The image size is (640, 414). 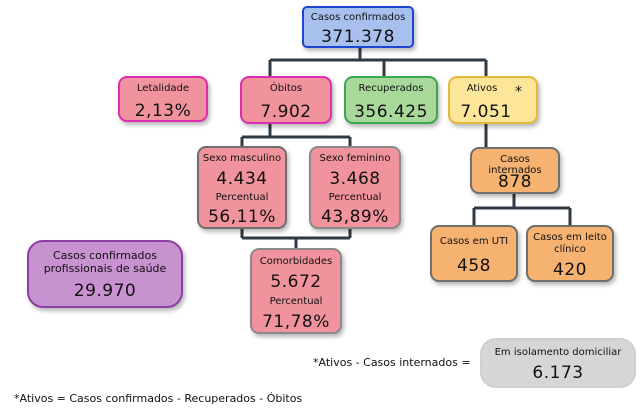 I want to click on ativos-box: Ativos * 7.051, so click(x=493, y=100).